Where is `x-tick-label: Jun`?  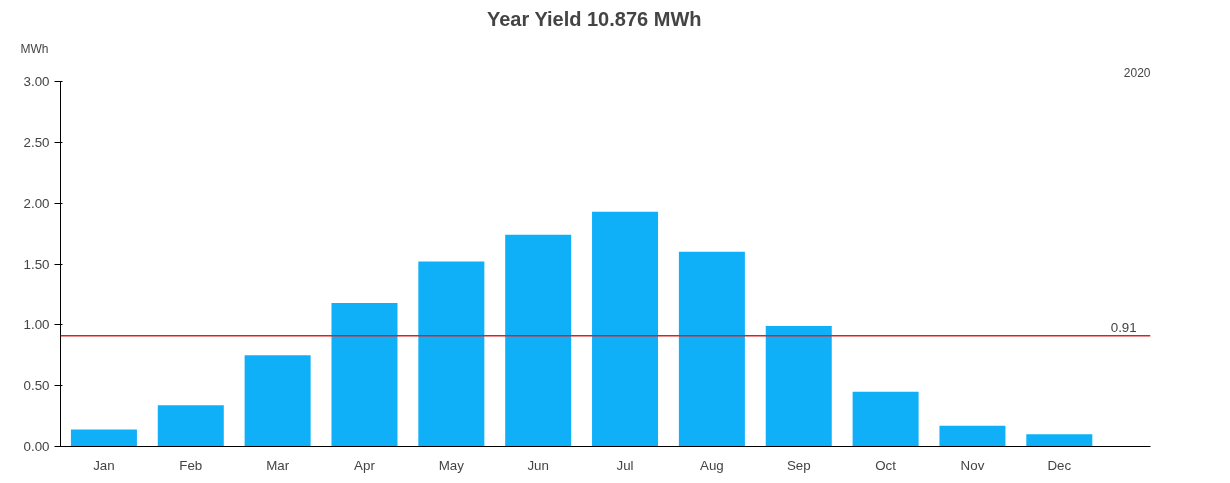
x-tick-label: Jun is located at coordinates (538, 465).